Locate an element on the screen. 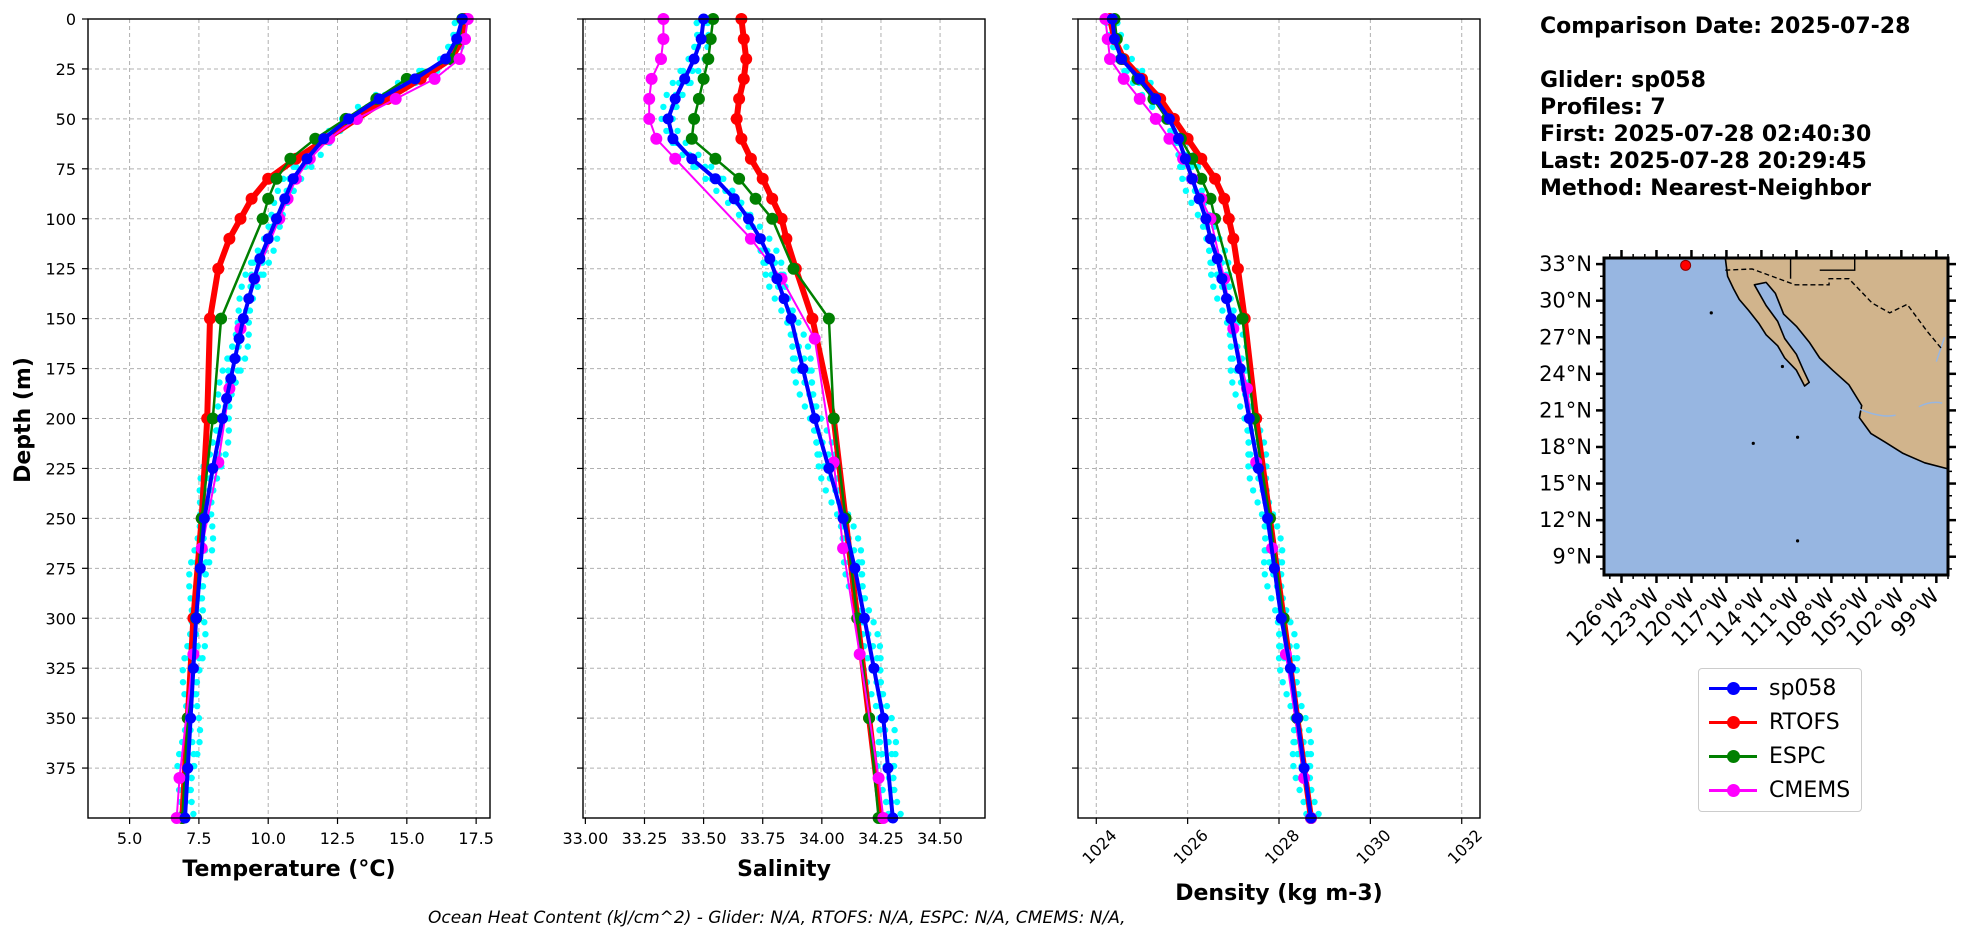 This screenshot has width=1978, height=934. y-tick-label: 375 is located at coordinates (60, 768).